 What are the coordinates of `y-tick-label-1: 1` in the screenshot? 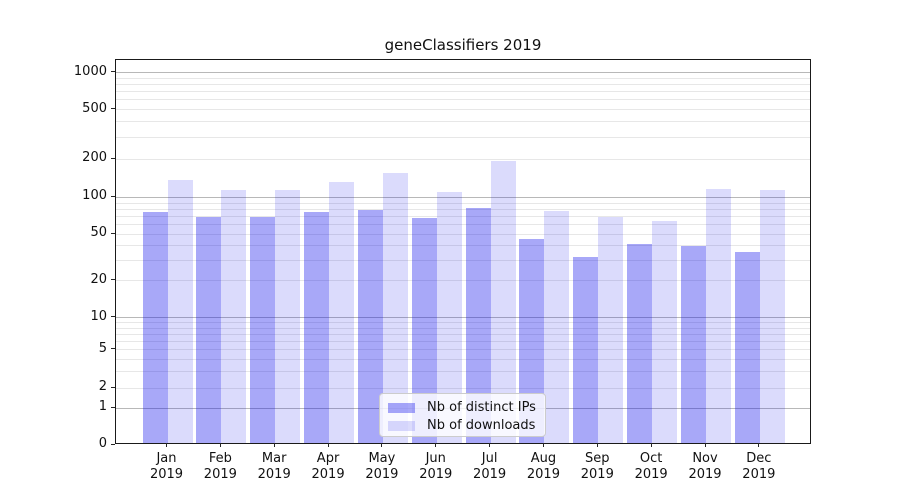 It's located at (102, 407).